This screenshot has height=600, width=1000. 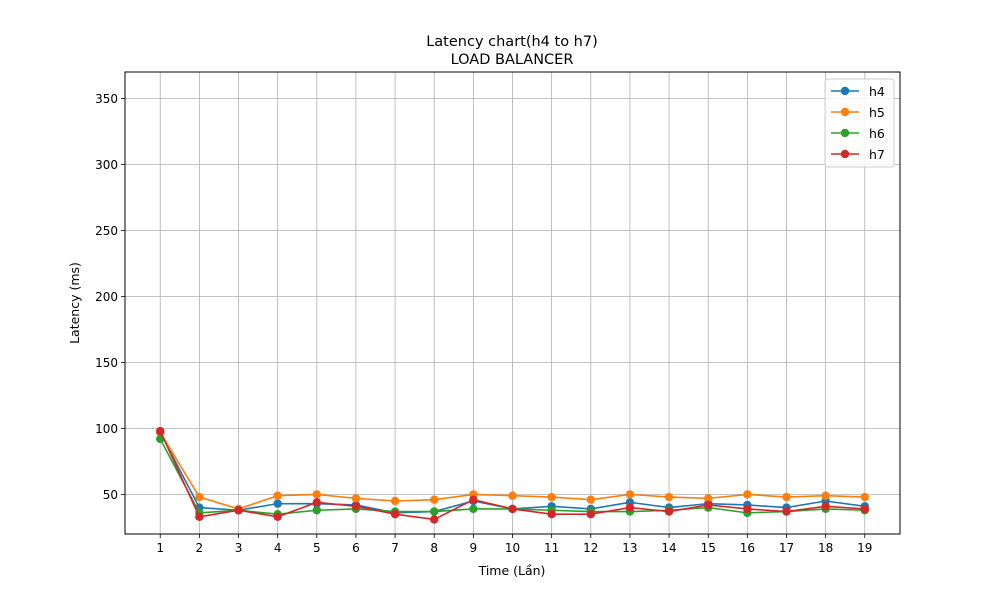 What do you see at coordinates (708, 548) in the screenshot?
I see `x-tick-label: 15` at bounding box center [708, 548].